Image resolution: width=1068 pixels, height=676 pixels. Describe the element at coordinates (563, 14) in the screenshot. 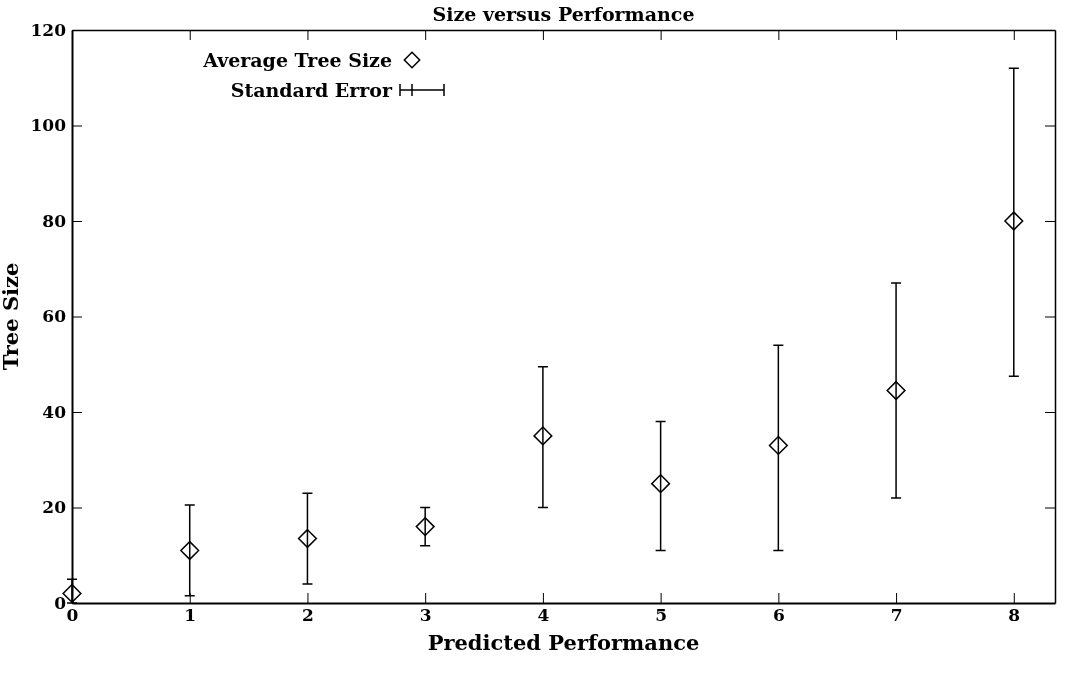

I see `chart-title: Size versus Performance` at that location.